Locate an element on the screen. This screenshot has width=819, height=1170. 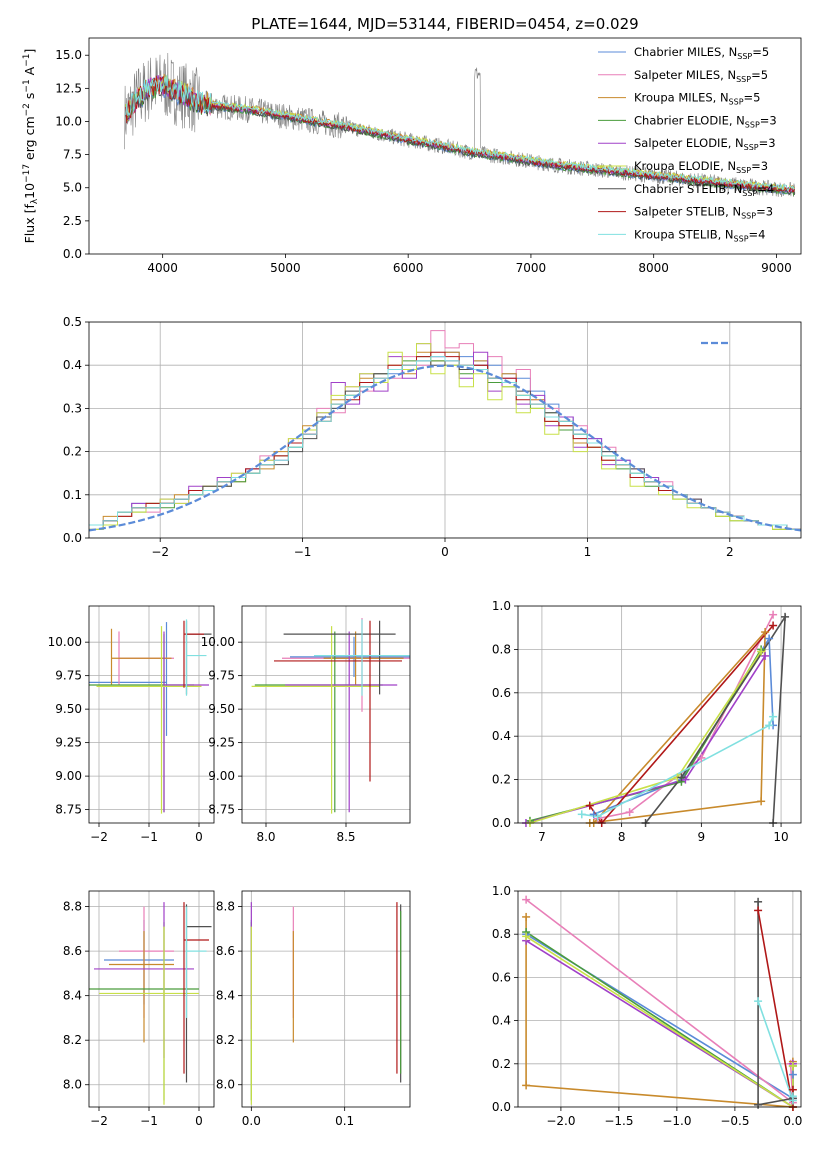
legend-entry: Kroupa MILES, NSSP=5 is located at coordinates (697, 99).